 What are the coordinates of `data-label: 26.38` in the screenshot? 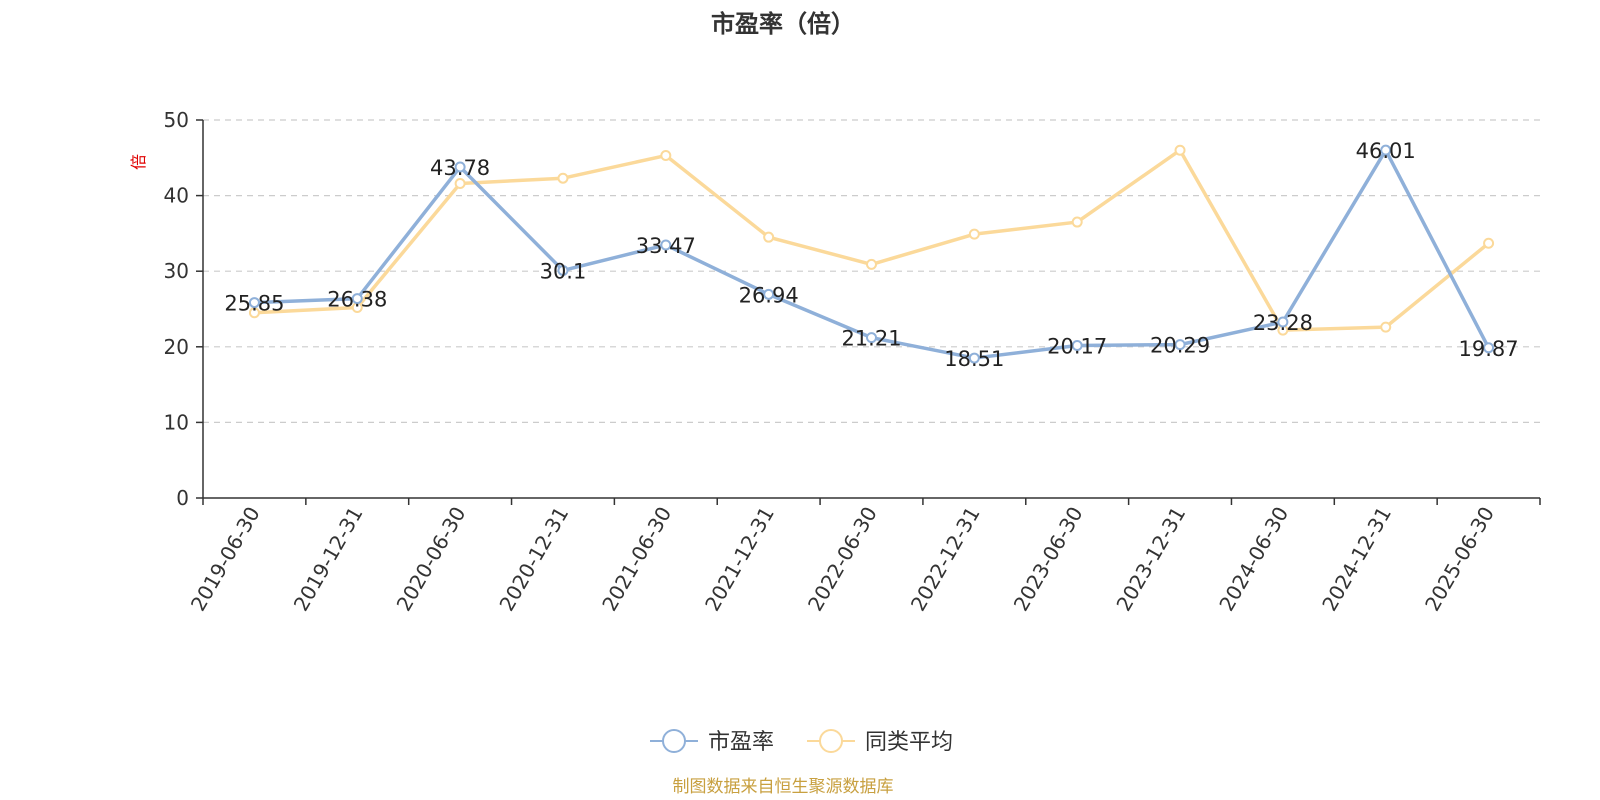 It's located at (357, 300).